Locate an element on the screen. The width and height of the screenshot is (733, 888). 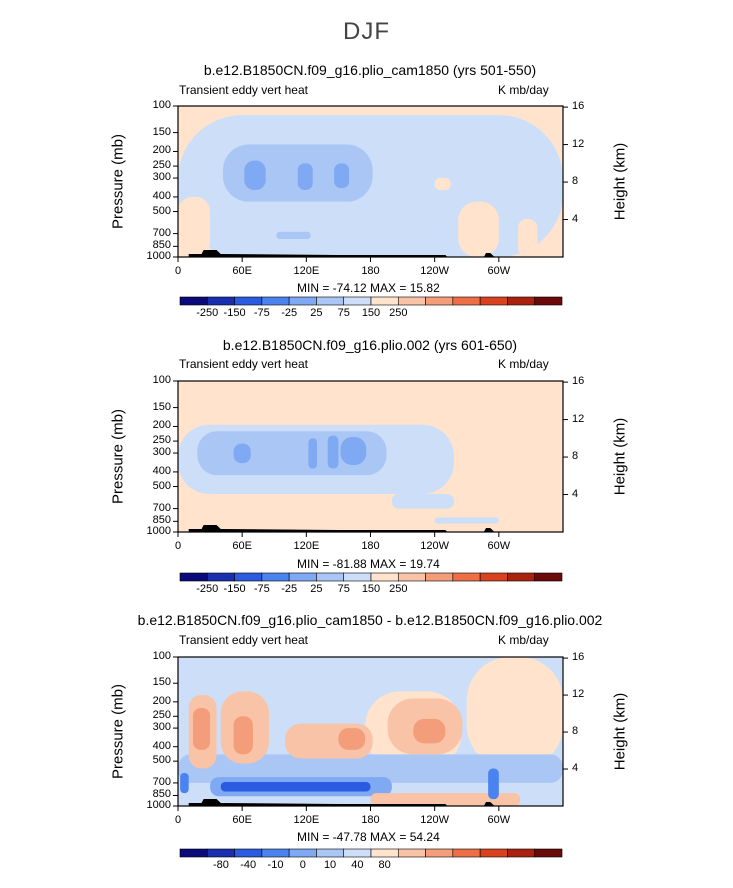
panel-1-htick-label-0: 16 is located at coordinates (578, 106).